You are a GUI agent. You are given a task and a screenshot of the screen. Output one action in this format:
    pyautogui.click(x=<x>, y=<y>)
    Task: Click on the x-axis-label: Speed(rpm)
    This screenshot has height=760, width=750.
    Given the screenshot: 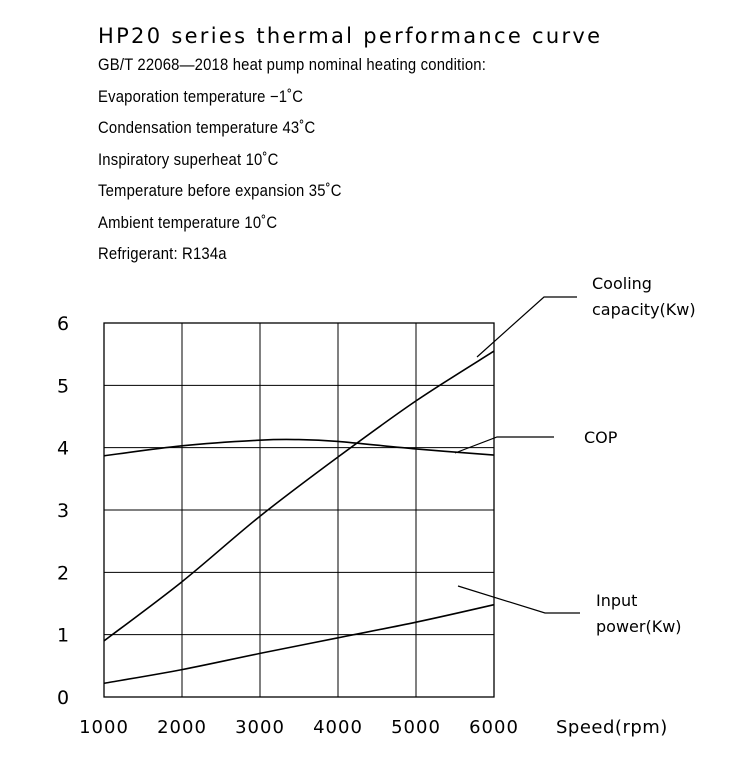 What is the action you would take?
    pyautogui.click(x=612, y=727)
    